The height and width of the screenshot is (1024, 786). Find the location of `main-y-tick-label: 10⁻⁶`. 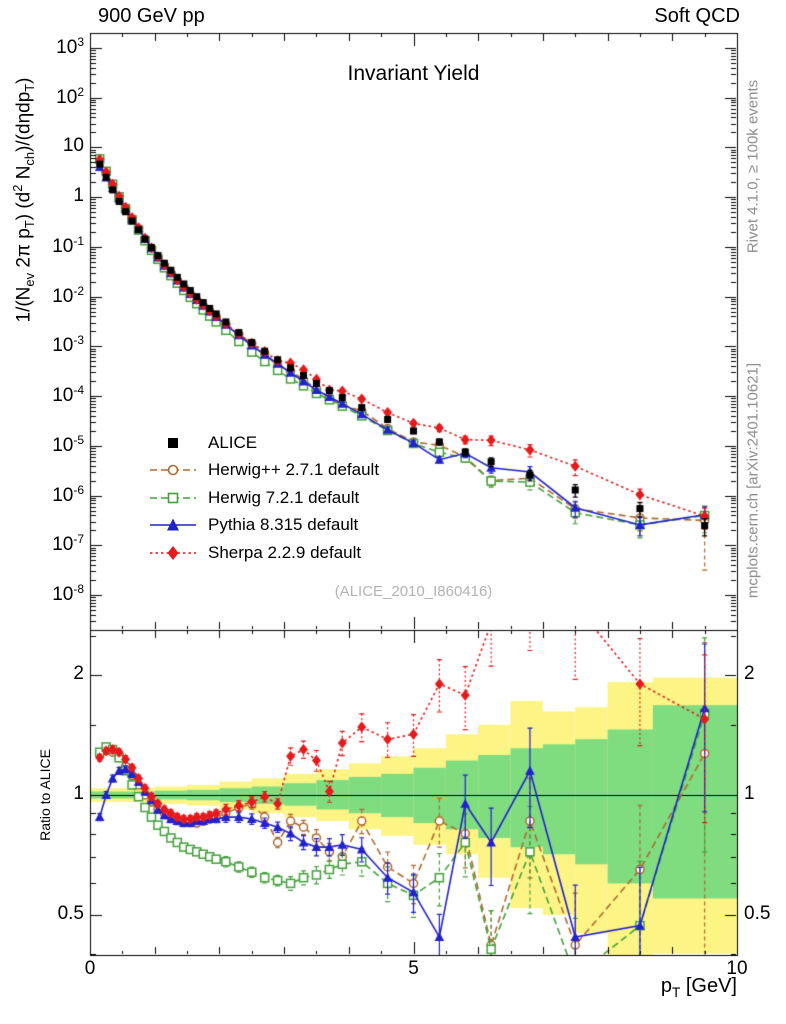

main-y-tick-label: 10⁻⁶ is located at coordinates (68, 494).